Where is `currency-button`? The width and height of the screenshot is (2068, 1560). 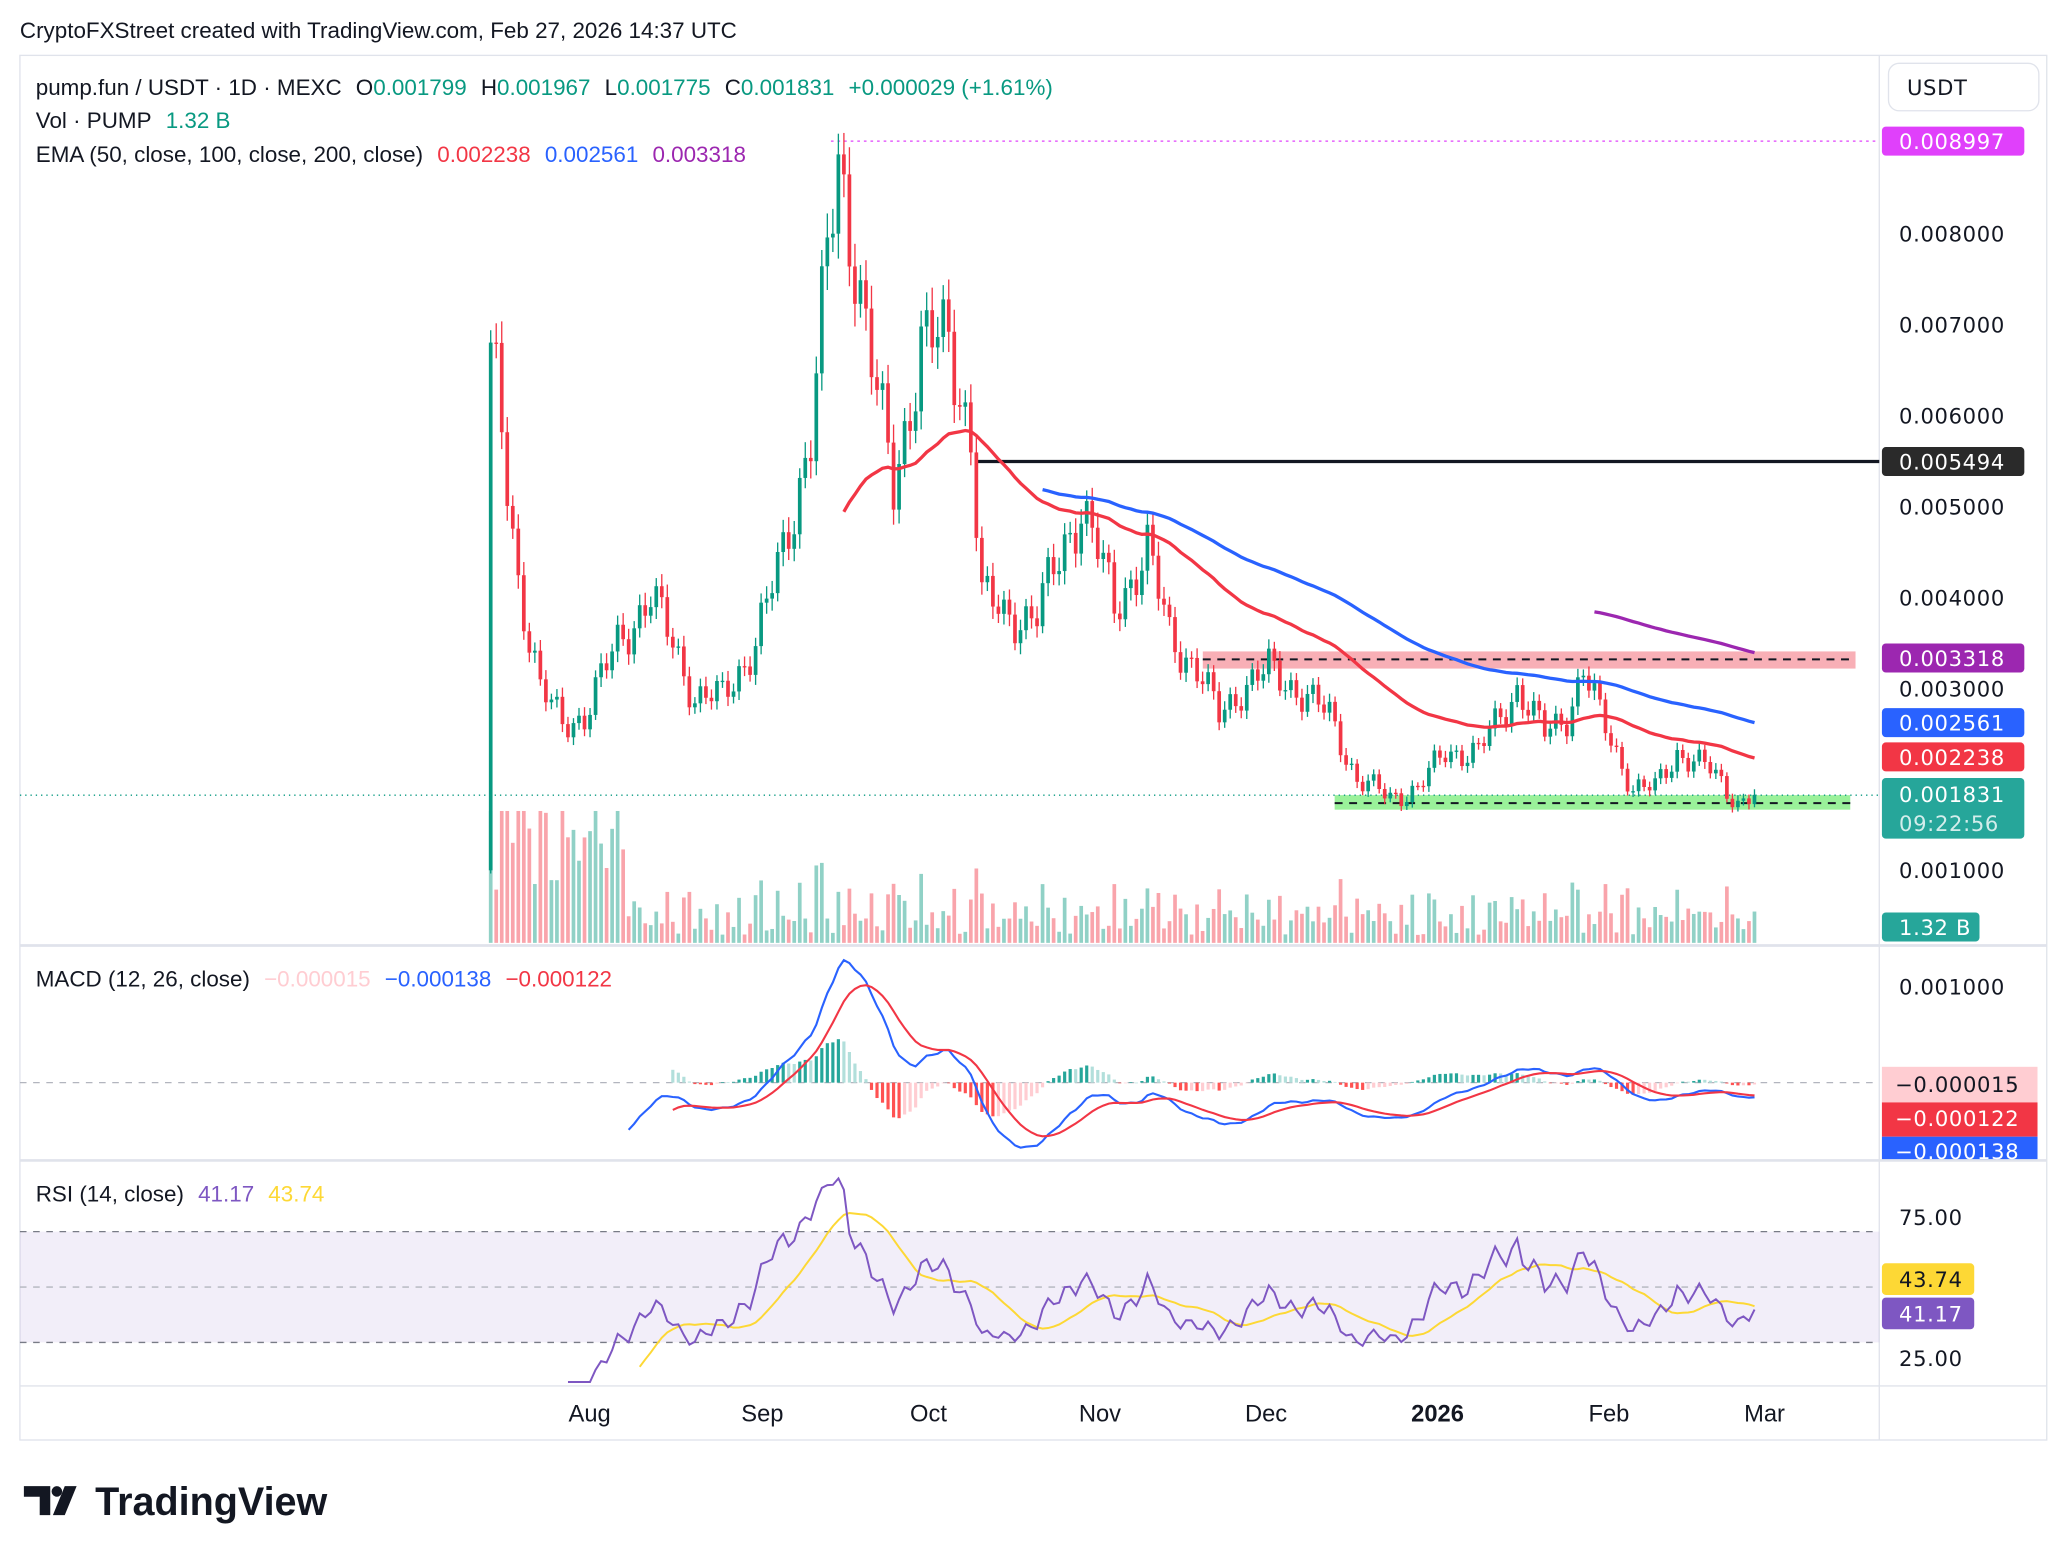 currency-button is located at coordinates (1963, 87).